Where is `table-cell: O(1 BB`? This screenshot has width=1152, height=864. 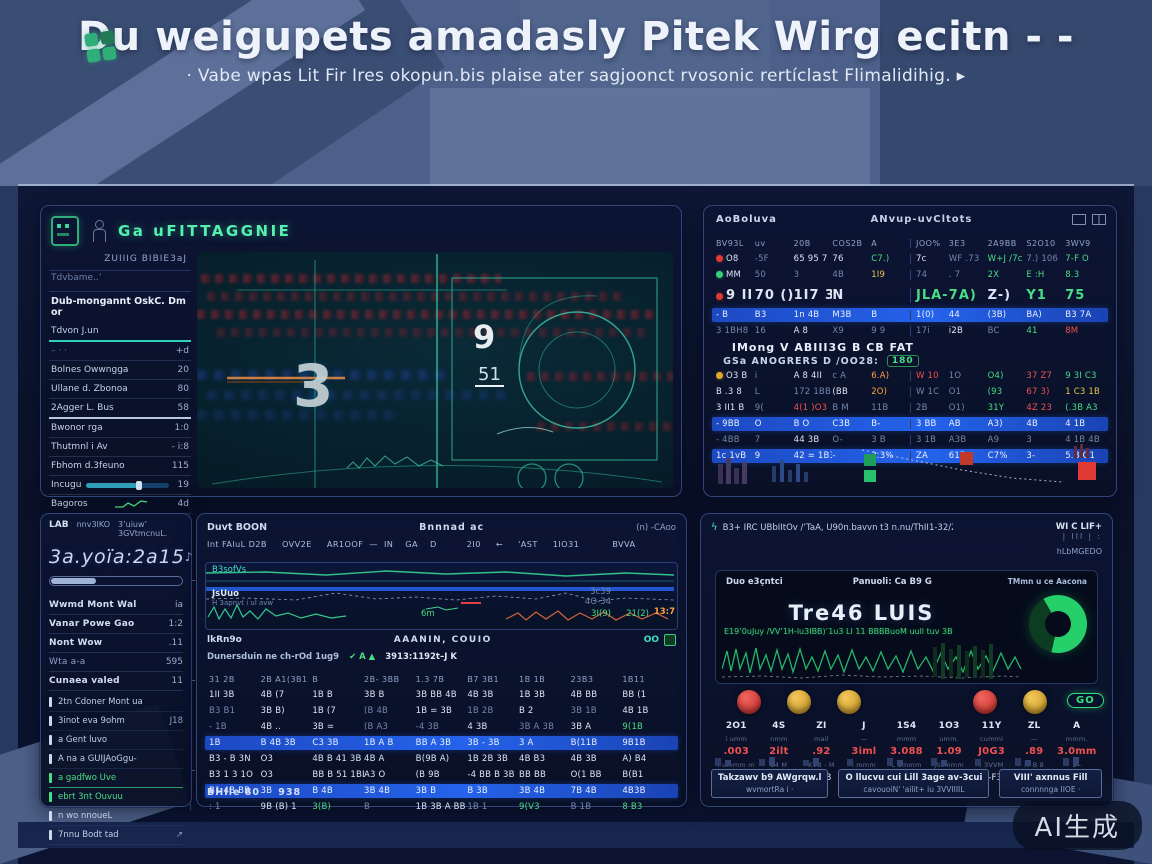 table-cell: O(1 BB is located at coordinates (586, 775).